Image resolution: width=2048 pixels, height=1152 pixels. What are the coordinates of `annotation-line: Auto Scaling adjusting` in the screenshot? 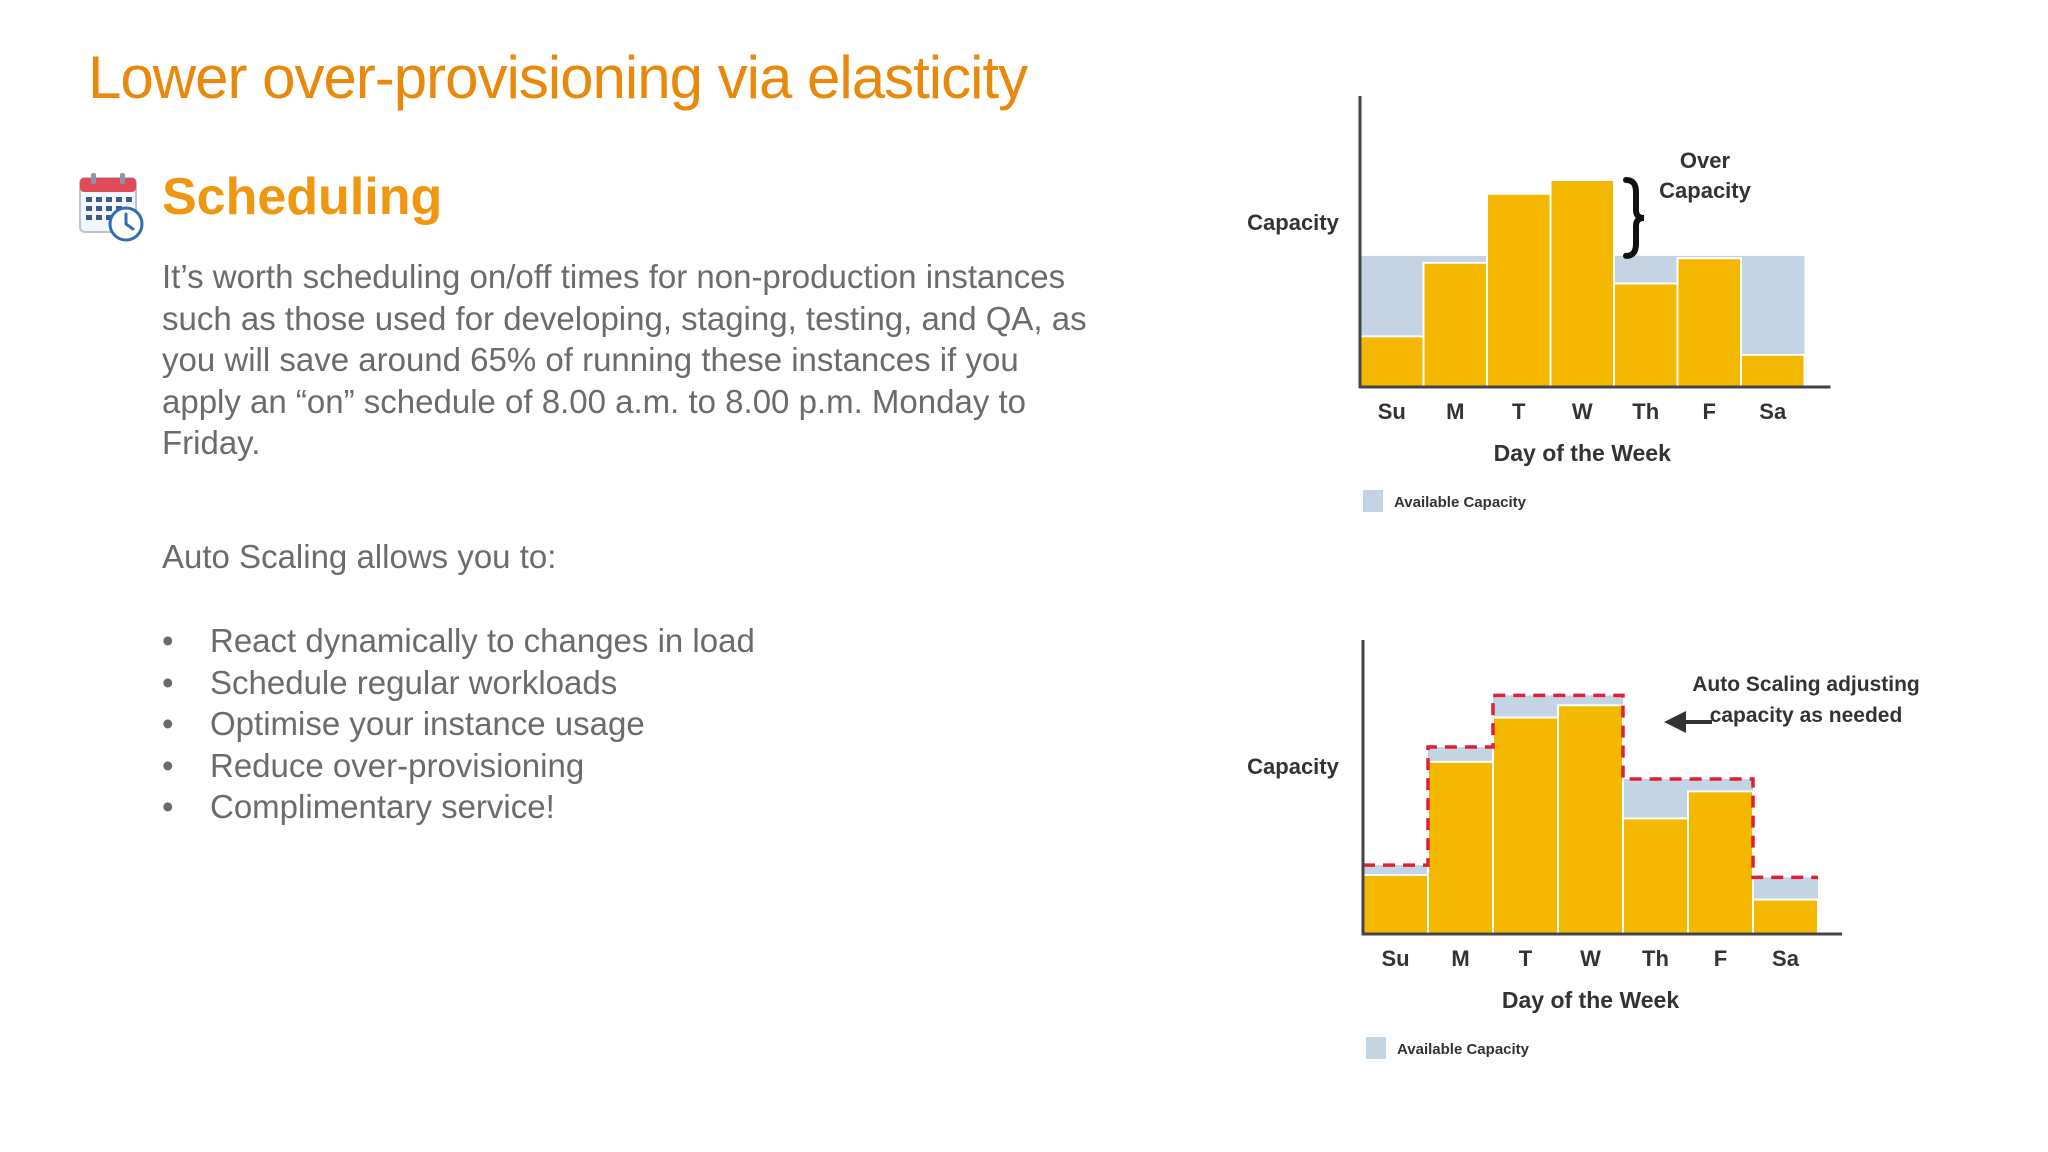 It's located at (1806, 684).